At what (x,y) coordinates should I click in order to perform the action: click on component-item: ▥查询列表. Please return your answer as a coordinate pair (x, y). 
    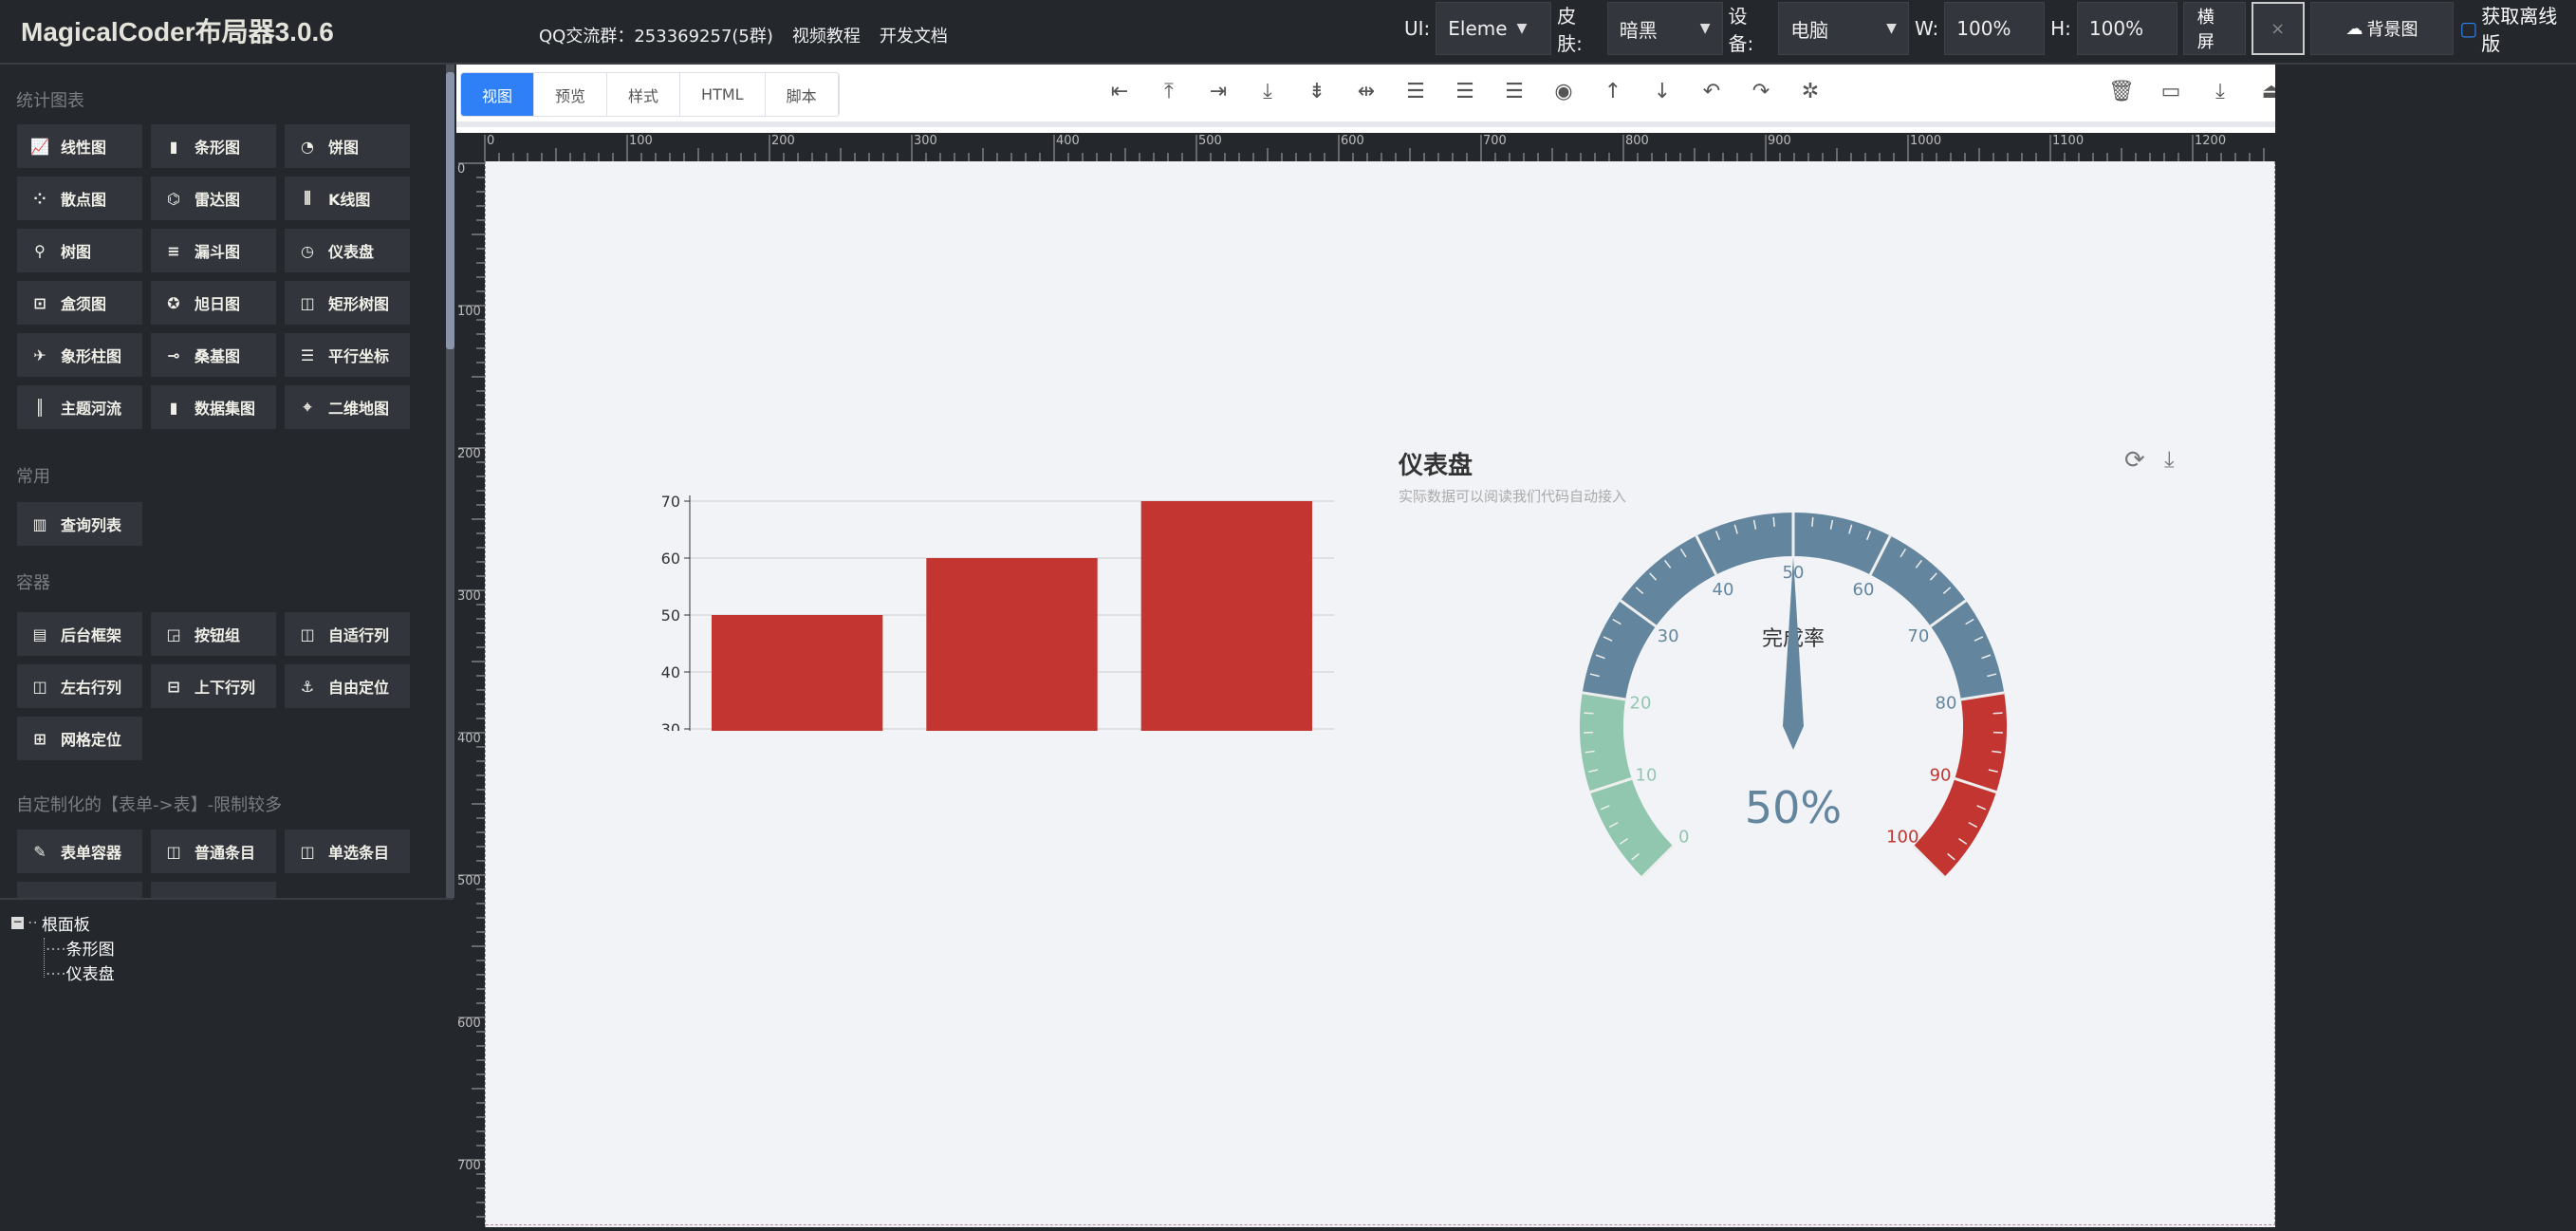
    Looking at the image, I should click on (79, 524).